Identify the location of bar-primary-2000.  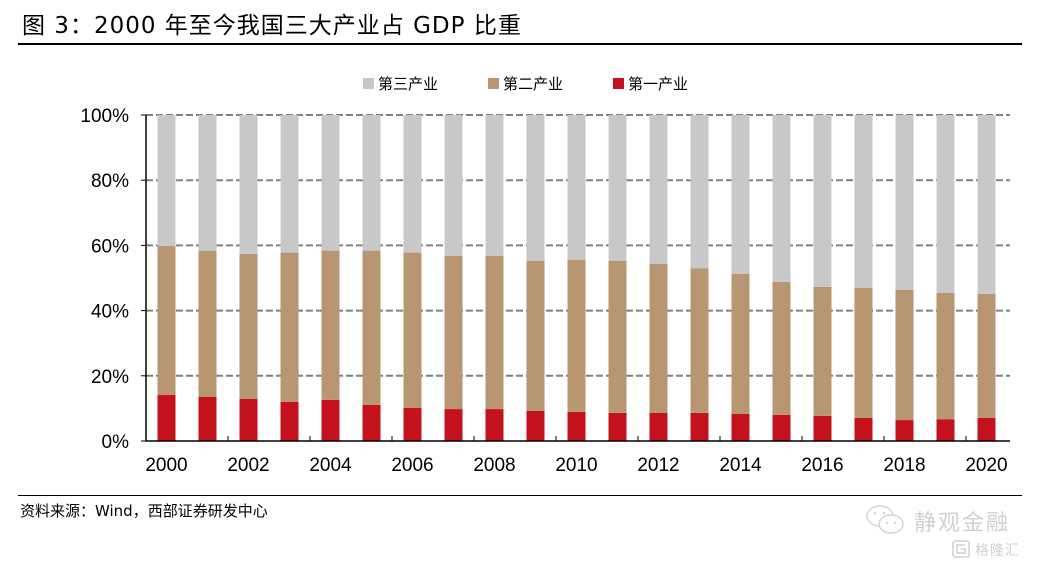
(166, 418).